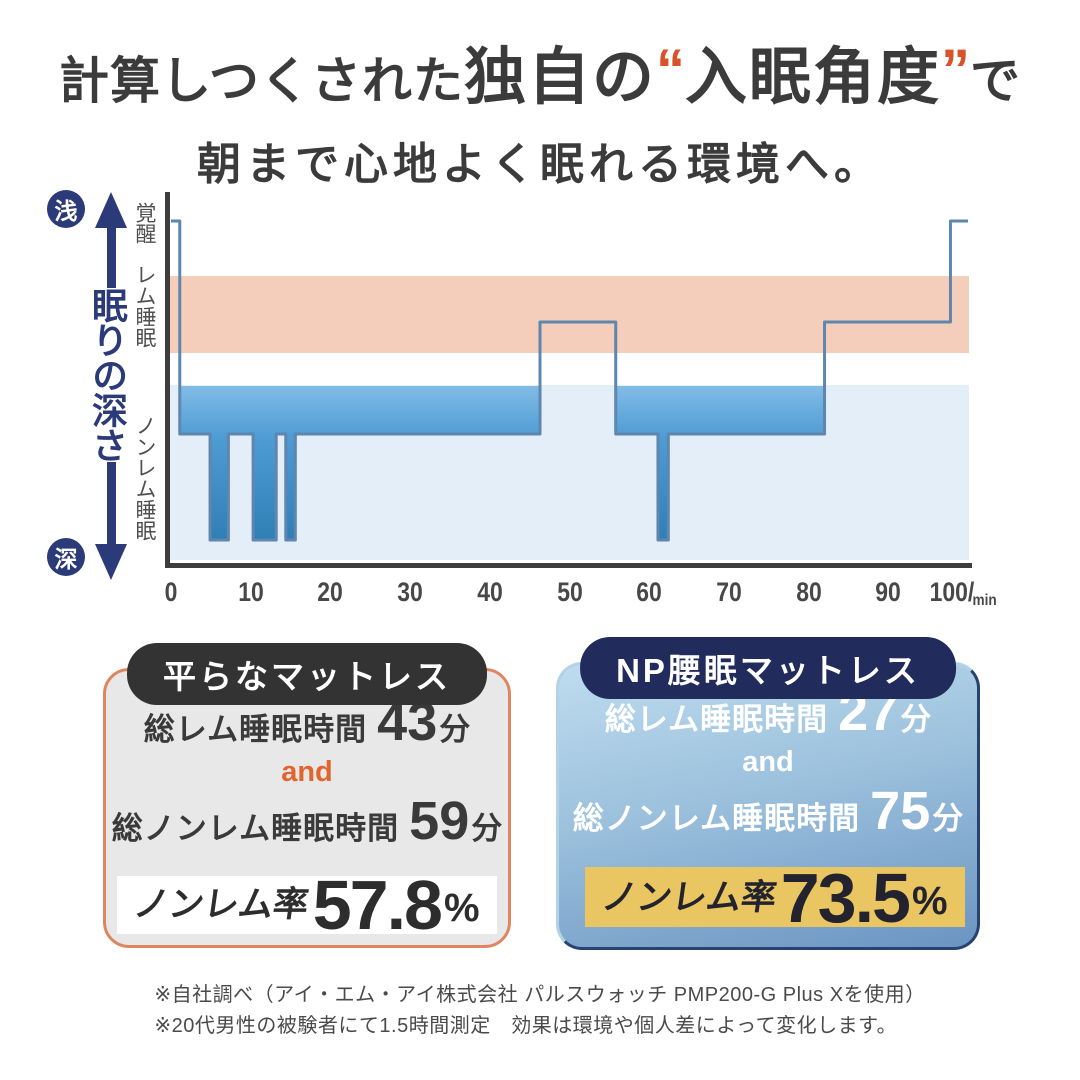 The image size is (1080, 1080). What do you see at coordinates (330, 592) in the screenshot?
I see `x-tick-20: 20` at bounding box center [330, 592].